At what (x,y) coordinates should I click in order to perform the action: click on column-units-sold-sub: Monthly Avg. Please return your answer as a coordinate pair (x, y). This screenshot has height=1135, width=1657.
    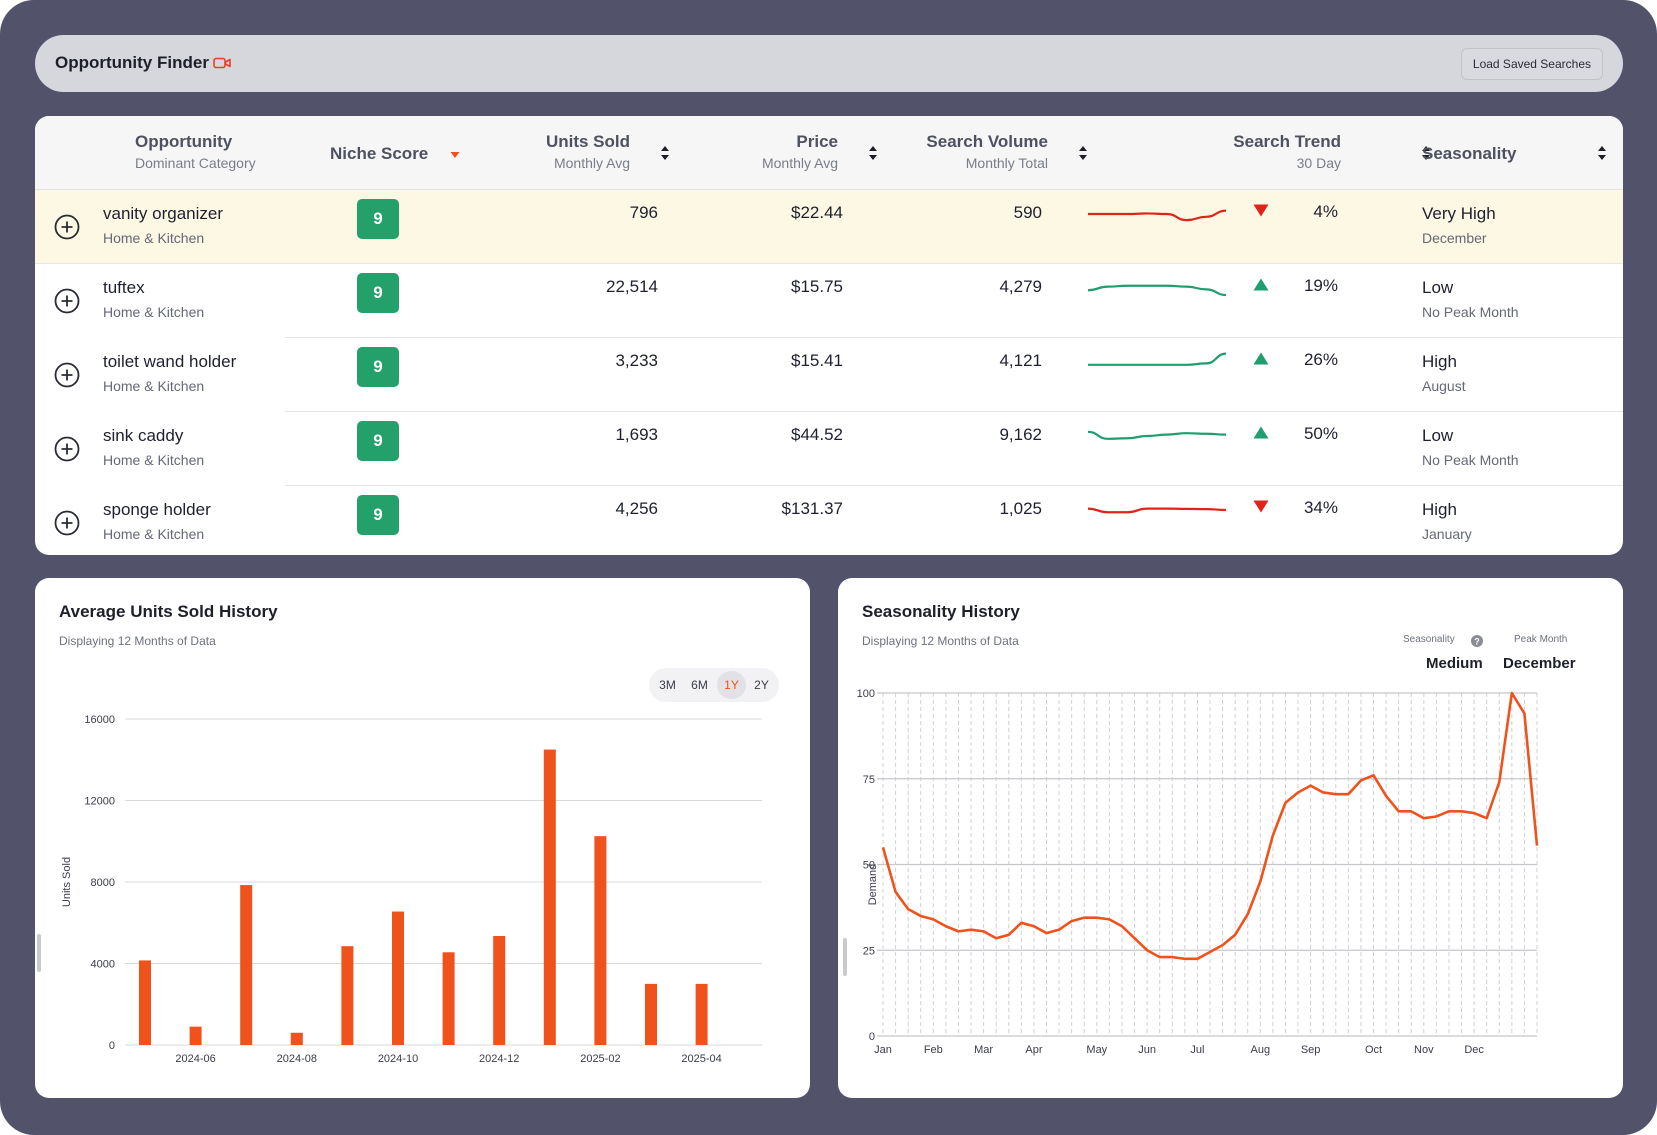
    Looking at the image, I should click on (591, 163).